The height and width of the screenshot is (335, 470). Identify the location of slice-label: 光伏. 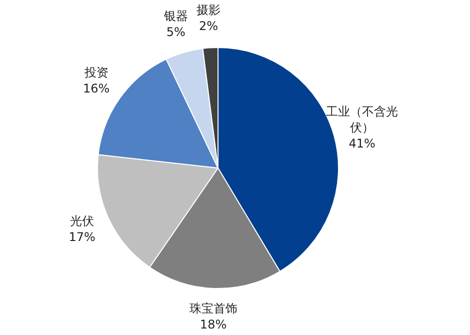
(82, 221).